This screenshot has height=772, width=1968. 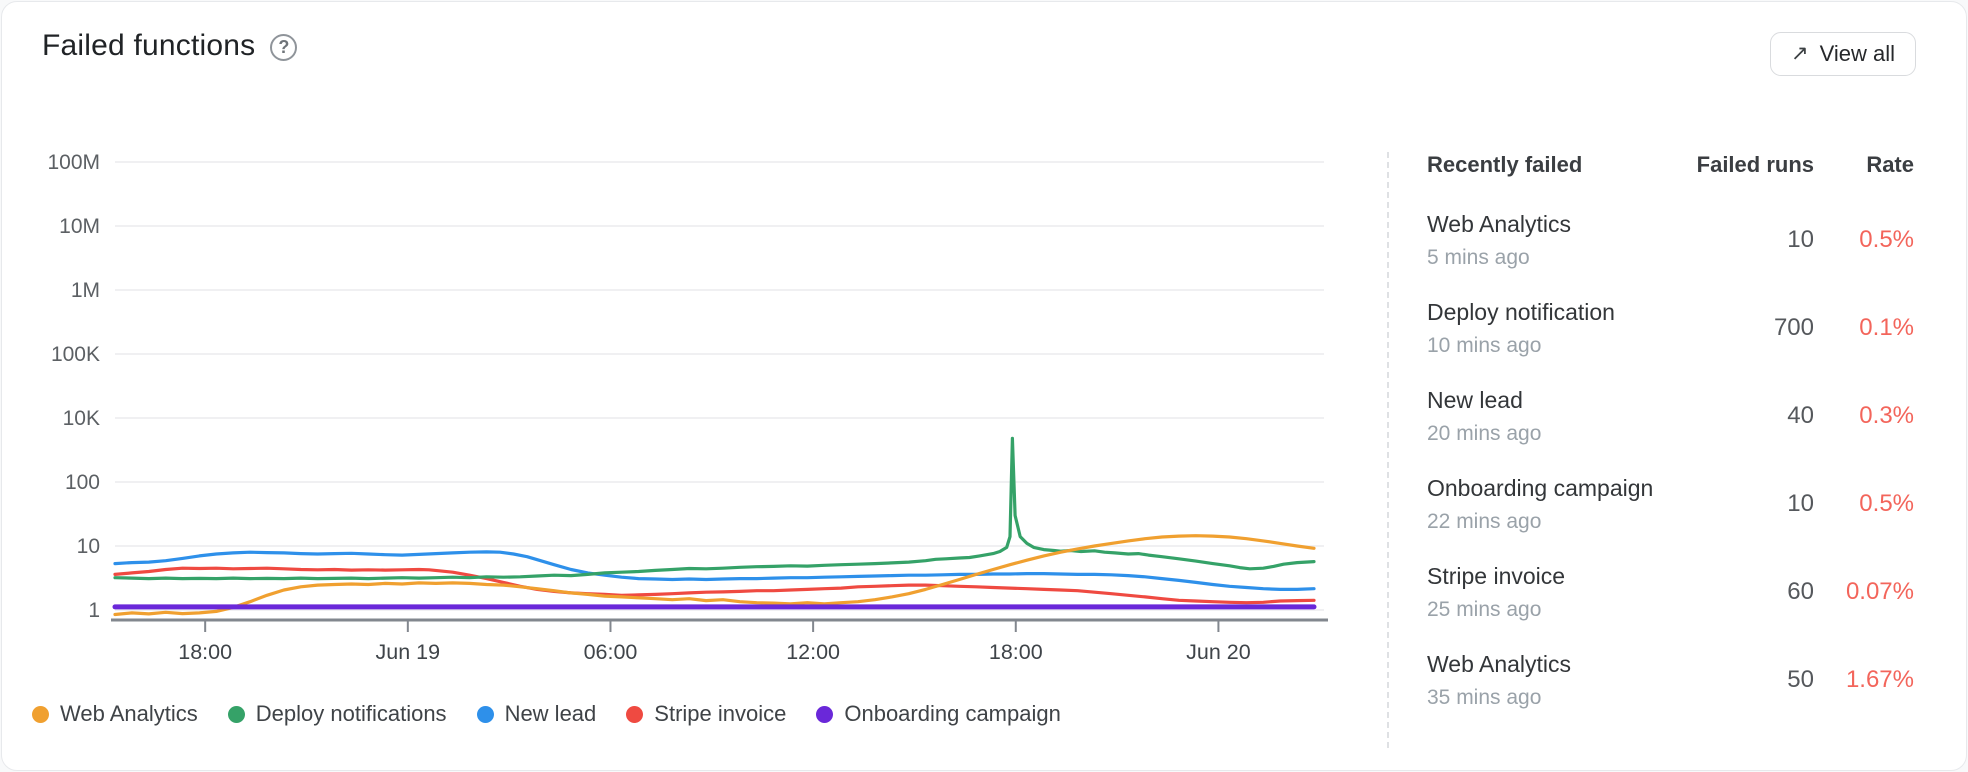 What do you see at coordinates (1521, 311) in the screenshot?
I see `function-name: Deploy notification` at bounding box center [1521, 311].